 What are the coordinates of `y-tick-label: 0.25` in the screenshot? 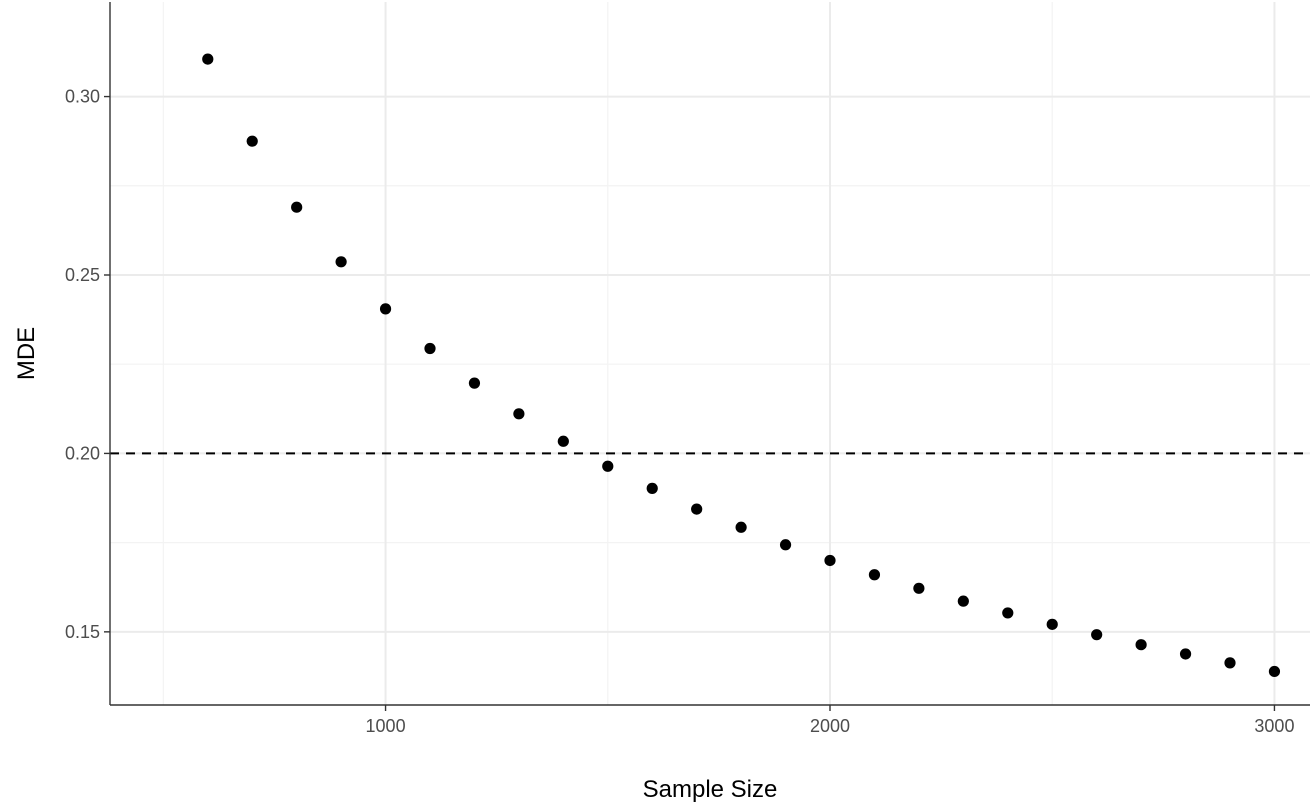 It's located at (82, 275).